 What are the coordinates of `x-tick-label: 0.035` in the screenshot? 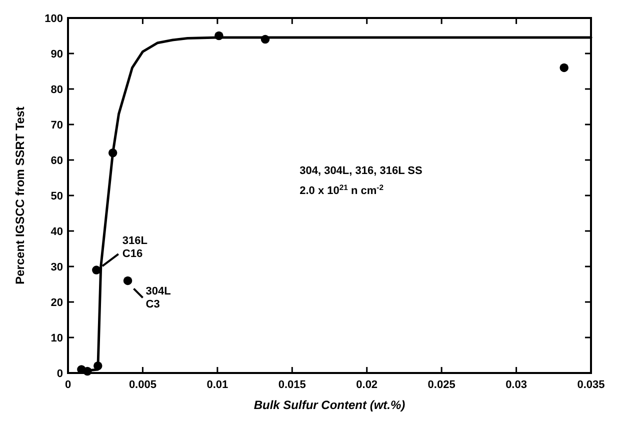 It's located at (591, 385).